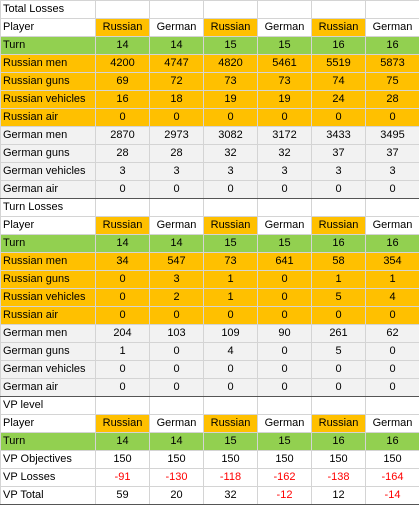 The height and width of the screenshot is (505, 419). Describe the element at coordinates (48, 406) in the screenshot. I see `section-title: VP level` at that location.